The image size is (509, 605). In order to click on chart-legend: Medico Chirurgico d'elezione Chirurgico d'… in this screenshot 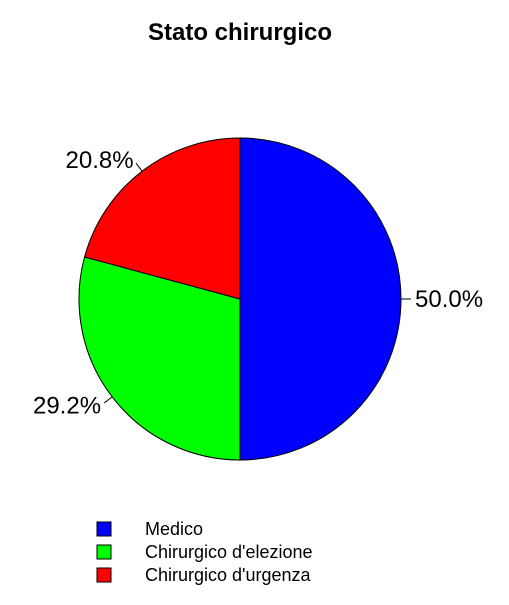, I will do `click(204, 552)`.